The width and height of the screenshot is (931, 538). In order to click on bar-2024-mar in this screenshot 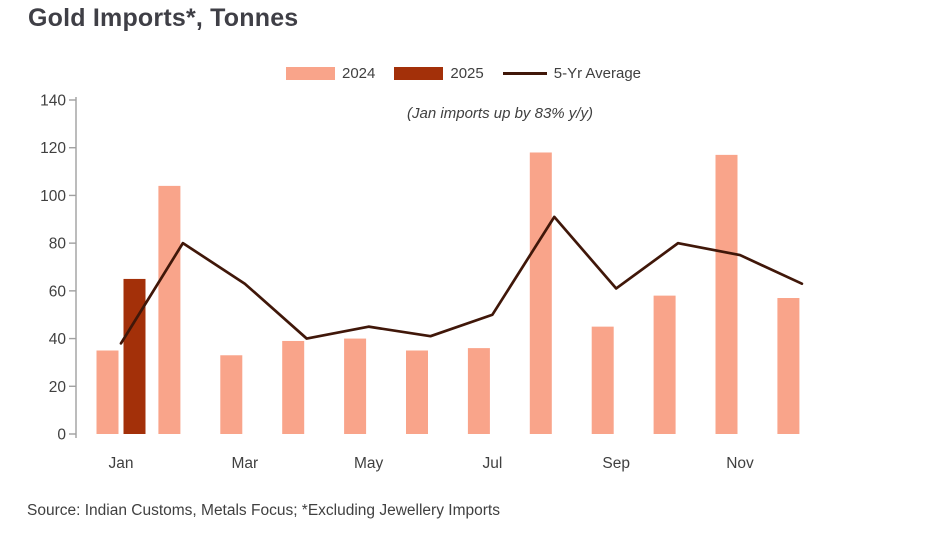, I will do `click(231, 394)`.